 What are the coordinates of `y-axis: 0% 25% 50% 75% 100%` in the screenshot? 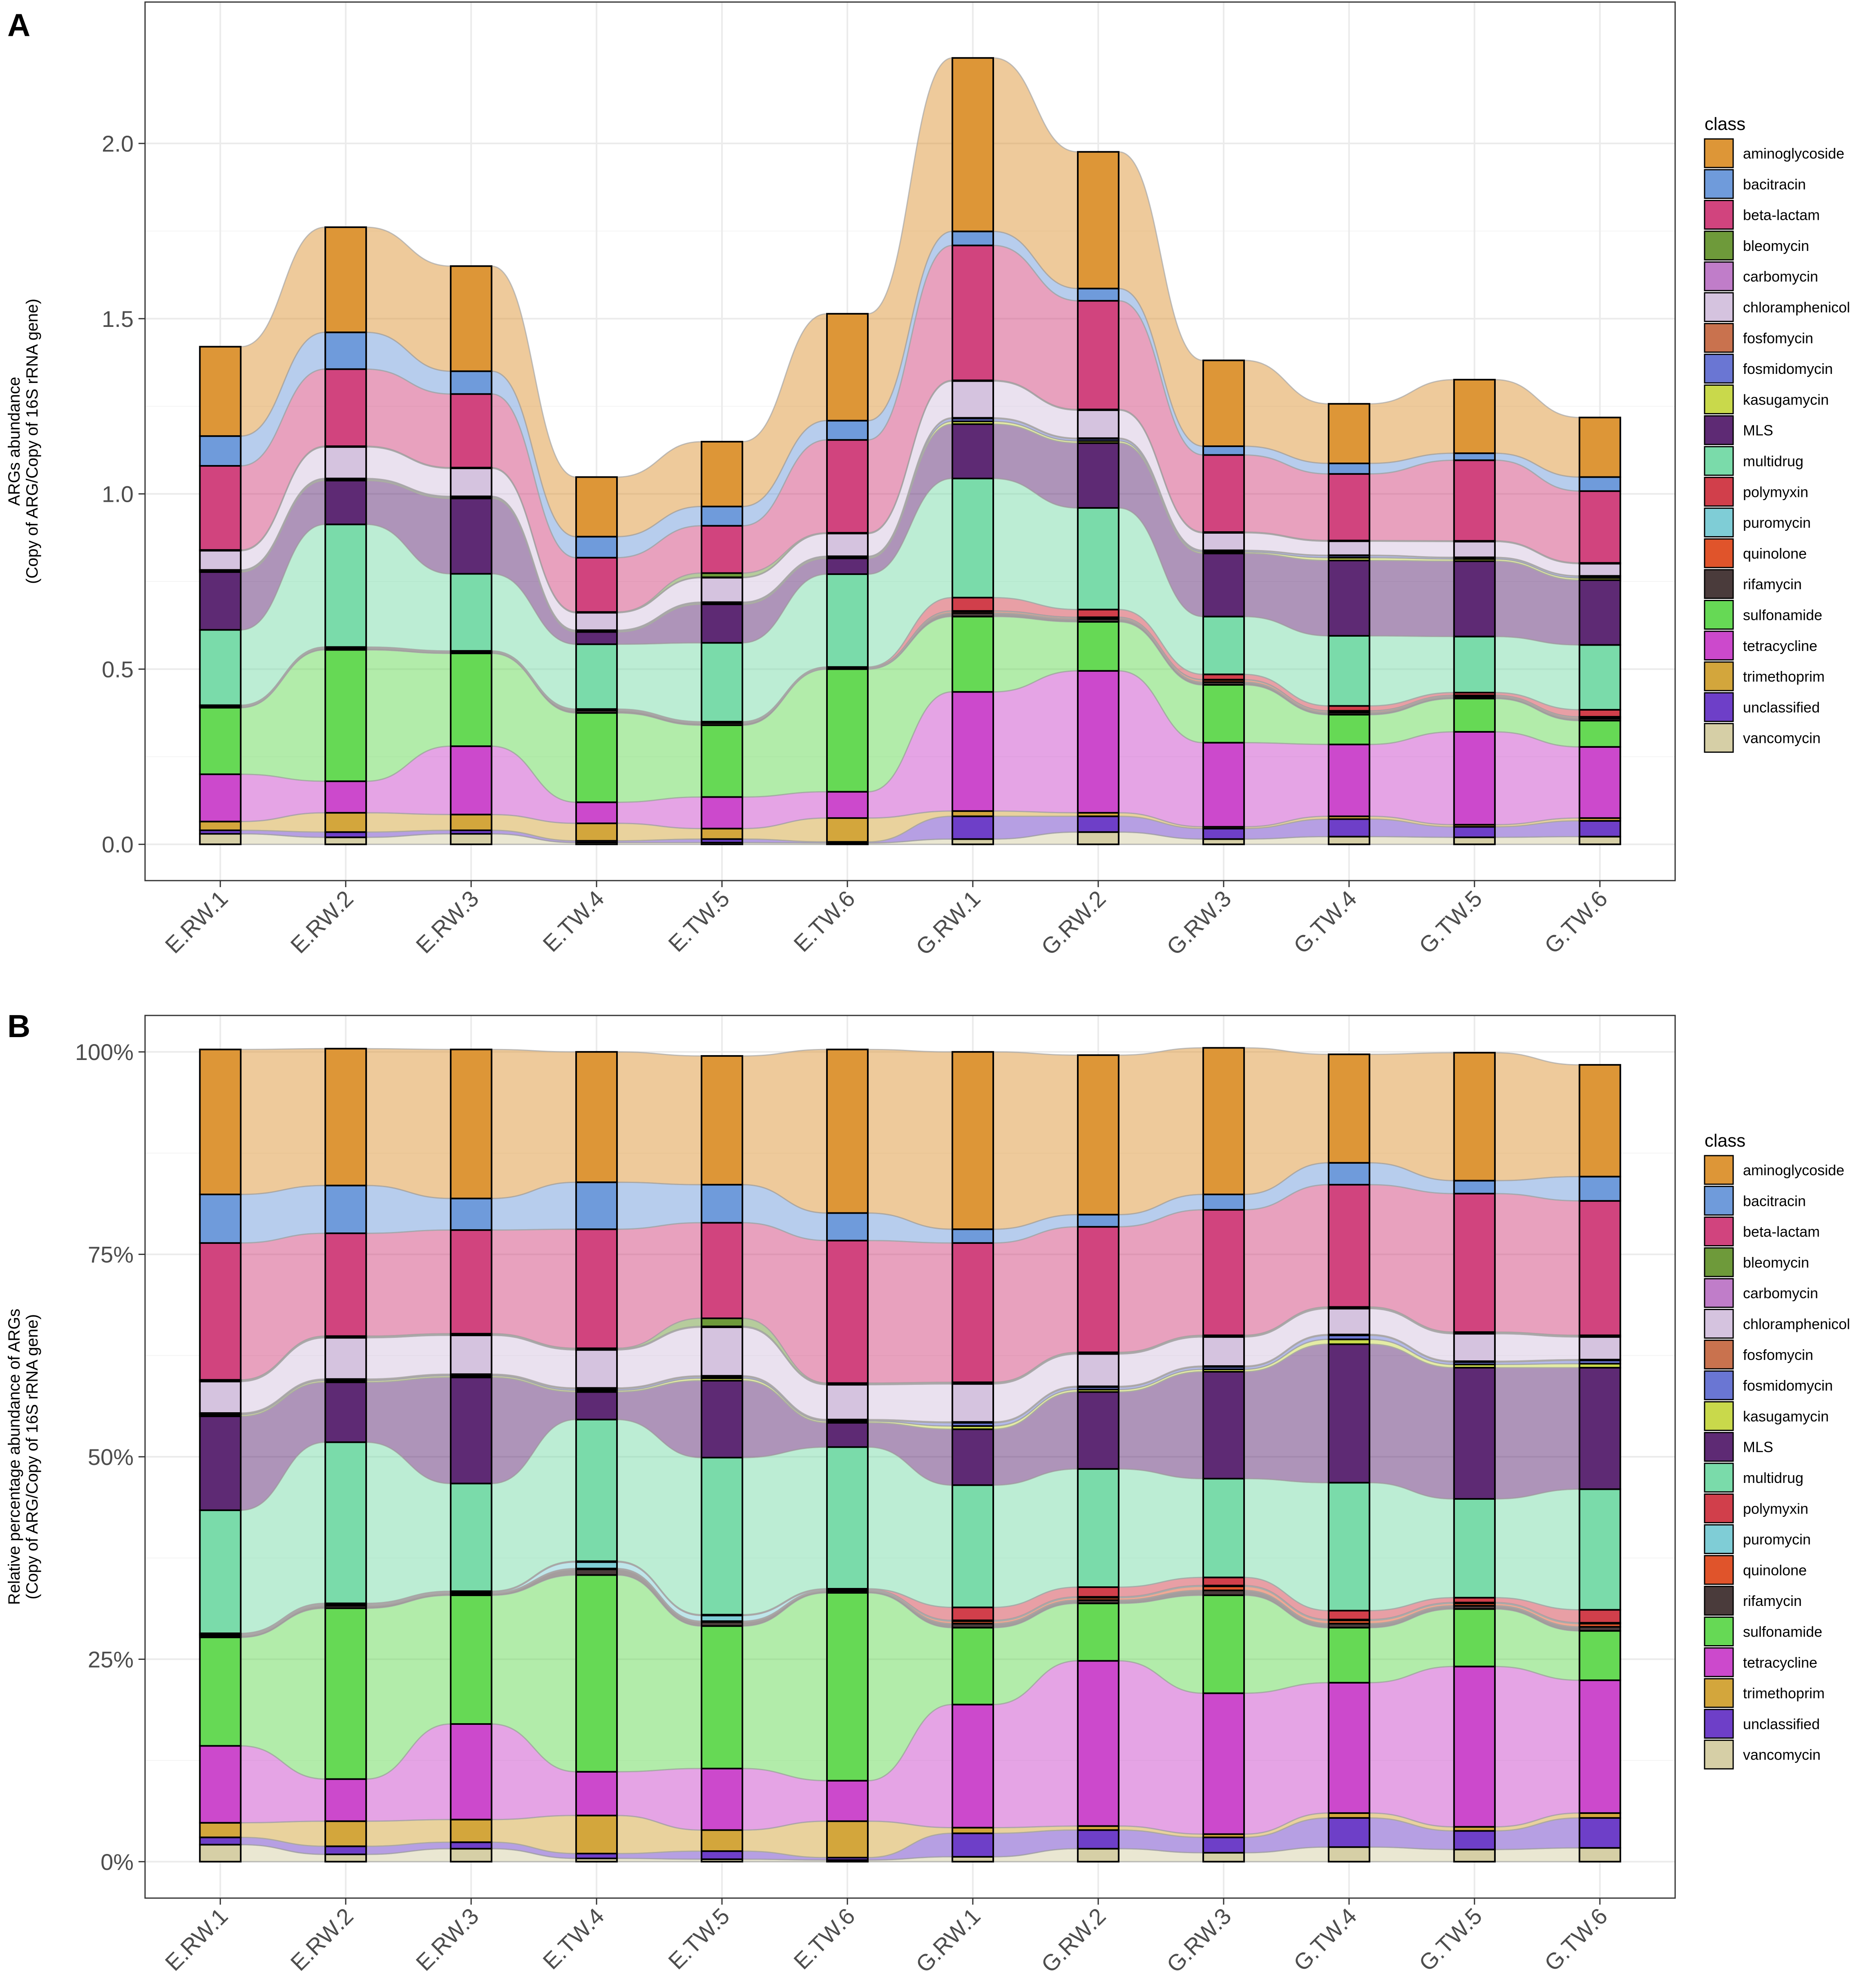 It's located at (110, 1457).